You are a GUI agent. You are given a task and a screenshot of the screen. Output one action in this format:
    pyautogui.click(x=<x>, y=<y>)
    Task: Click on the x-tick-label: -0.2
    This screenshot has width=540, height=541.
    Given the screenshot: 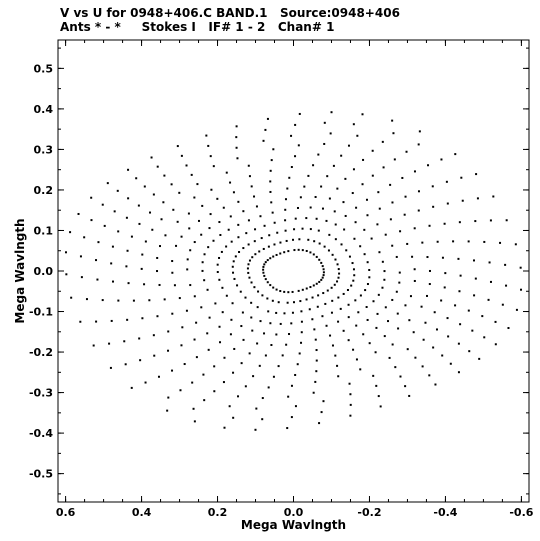 What is the action you would take?
    pyautogui.click(x=369, y=512)
    